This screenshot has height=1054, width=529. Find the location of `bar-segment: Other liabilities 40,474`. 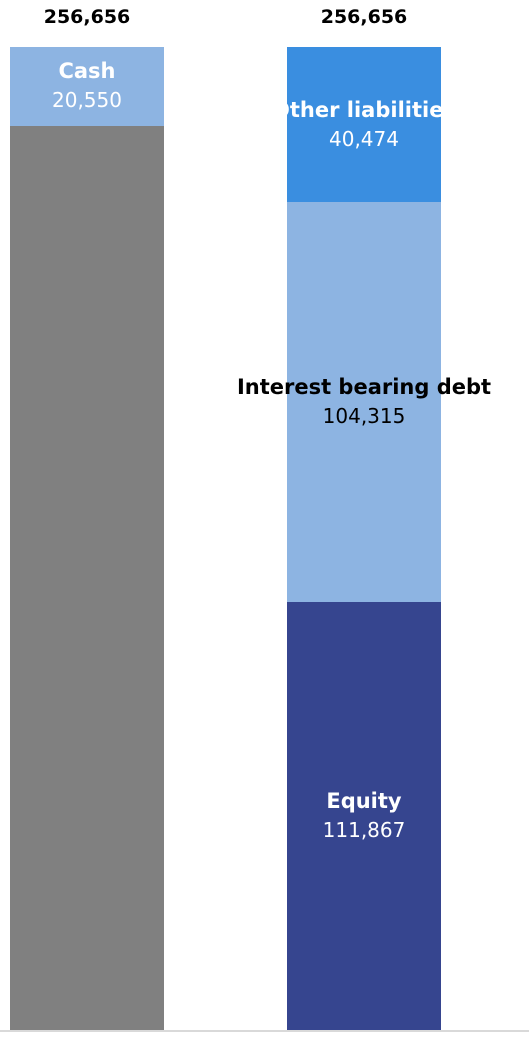

bar-segment: Other liabilities 40,474 is located at coordinates (364, 125).